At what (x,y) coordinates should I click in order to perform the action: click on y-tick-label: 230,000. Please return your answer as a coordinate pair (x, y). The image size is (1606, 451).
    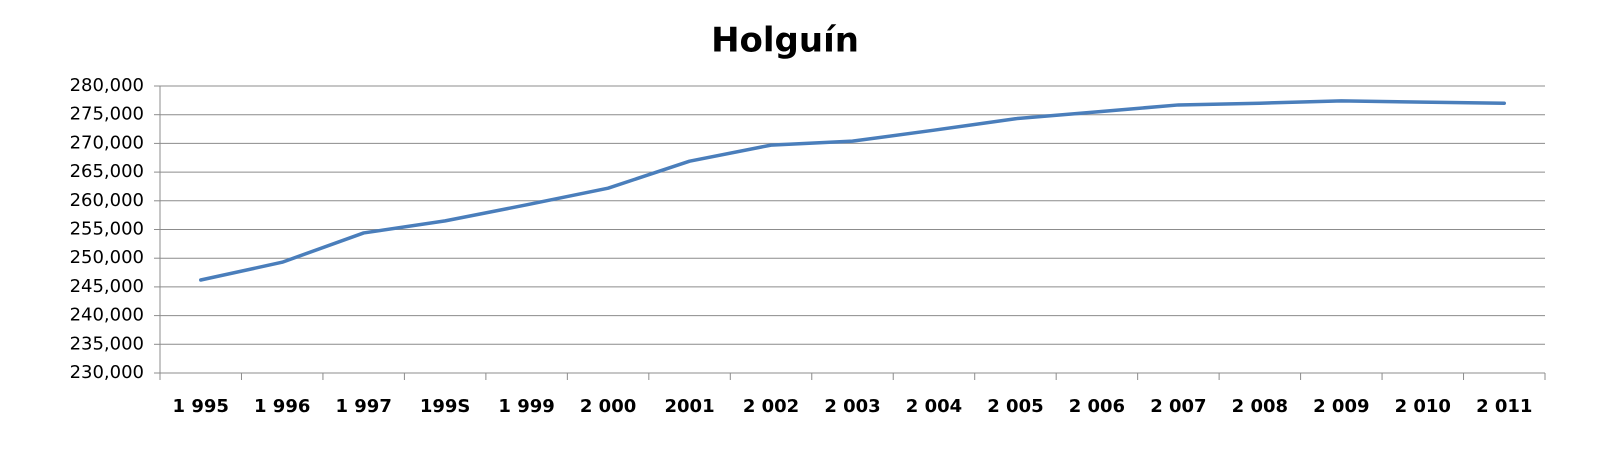
    Looking at the image, I should click on (107, 372).